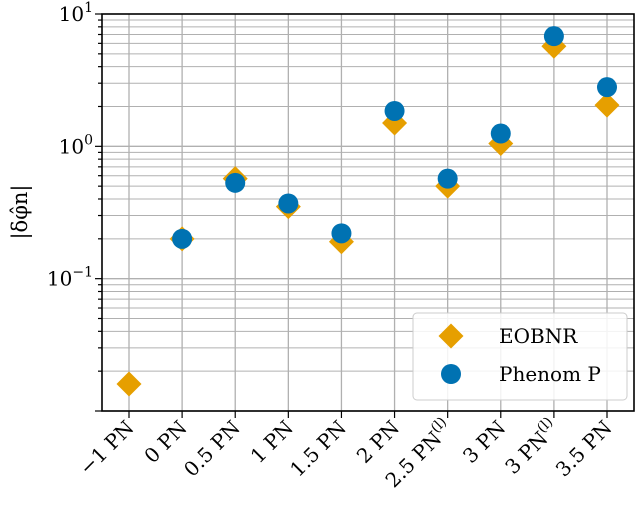 The image size is (636, 508). I want to click on legend-label: Phenom P, so click(550, 374).